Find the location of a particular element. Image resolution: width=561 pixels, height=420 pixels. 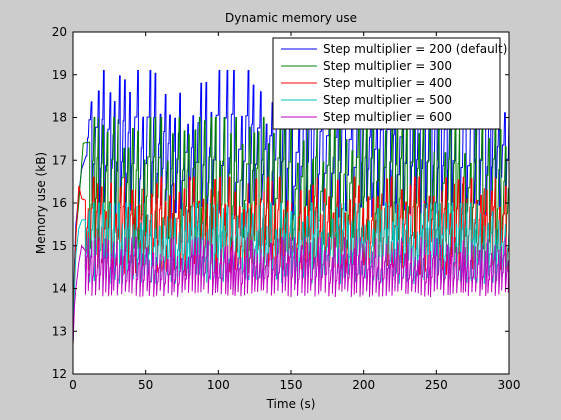

x-tick-label: 200 is located at coordinates (363, 385).